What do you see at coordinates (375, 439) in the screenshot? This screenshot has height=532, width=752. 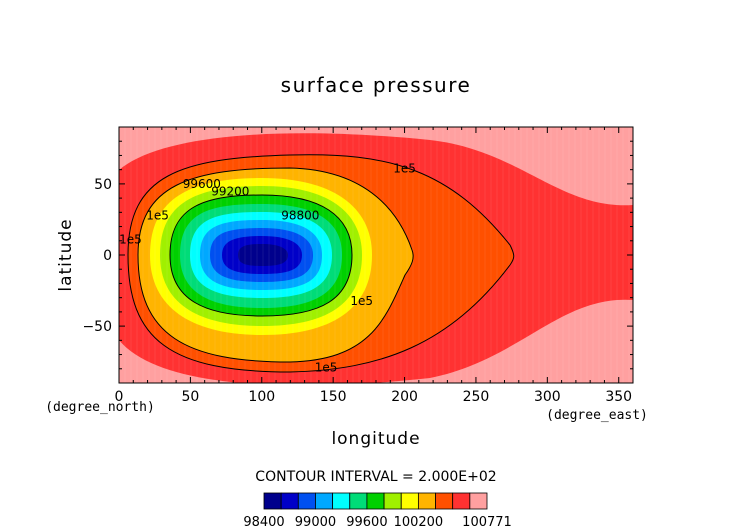 I see `x-axis-label: longitude` at bounding box center [375, 439].